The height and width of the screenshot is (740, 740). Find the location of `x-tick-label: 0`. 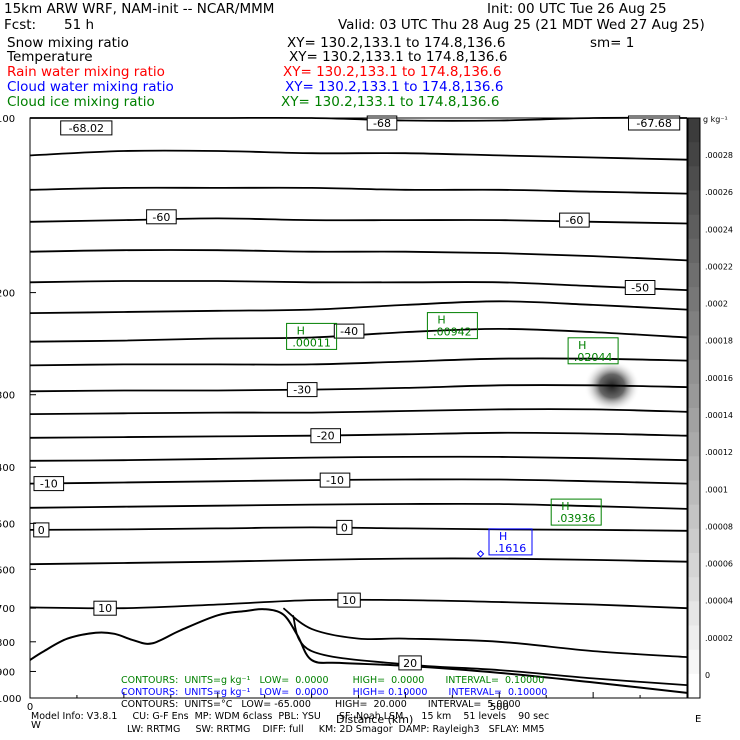

x-tick-label: 0 is located at coordinates (30, 707).